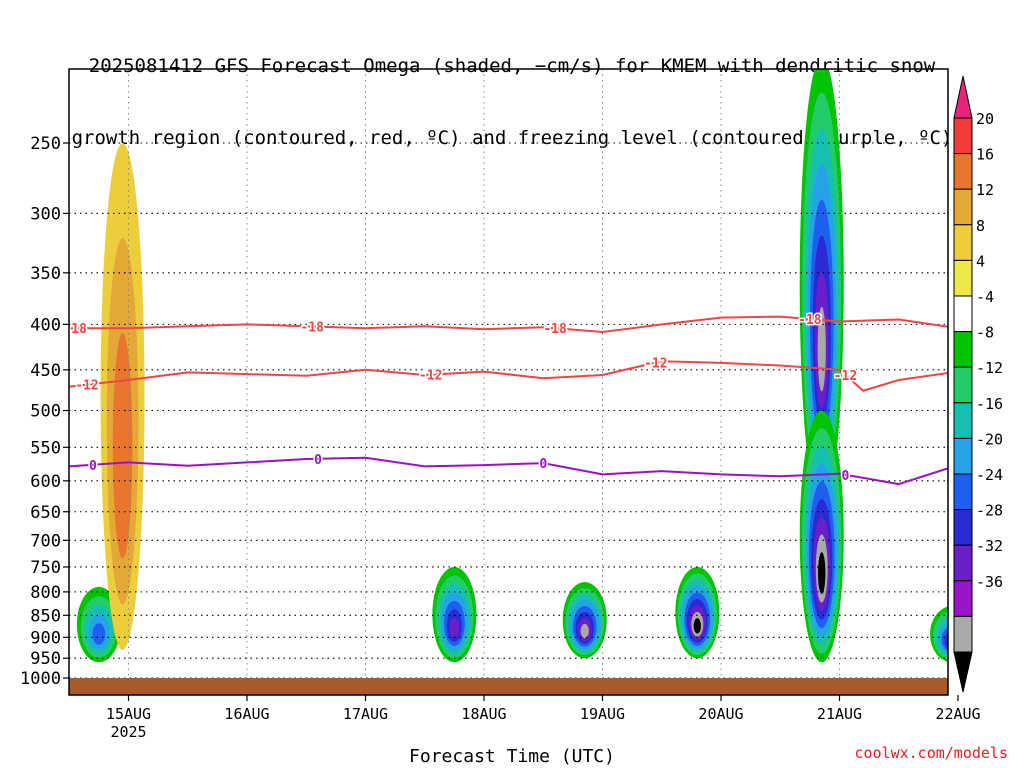 Image resolution: width=1024 pixels, height=768 pixels. I want to click on contour-label-2-1: 0, so click(318, 460).